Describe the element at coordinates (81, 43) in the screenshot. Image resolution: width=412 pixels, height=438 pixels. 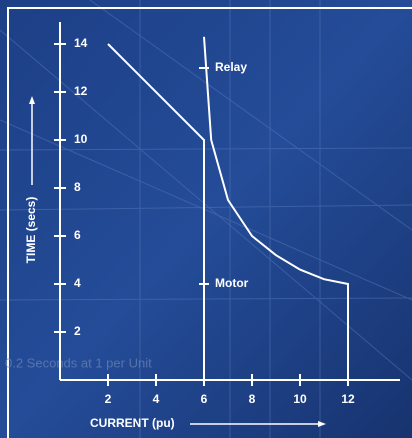
I see `y-tick-label: 14` at that location.